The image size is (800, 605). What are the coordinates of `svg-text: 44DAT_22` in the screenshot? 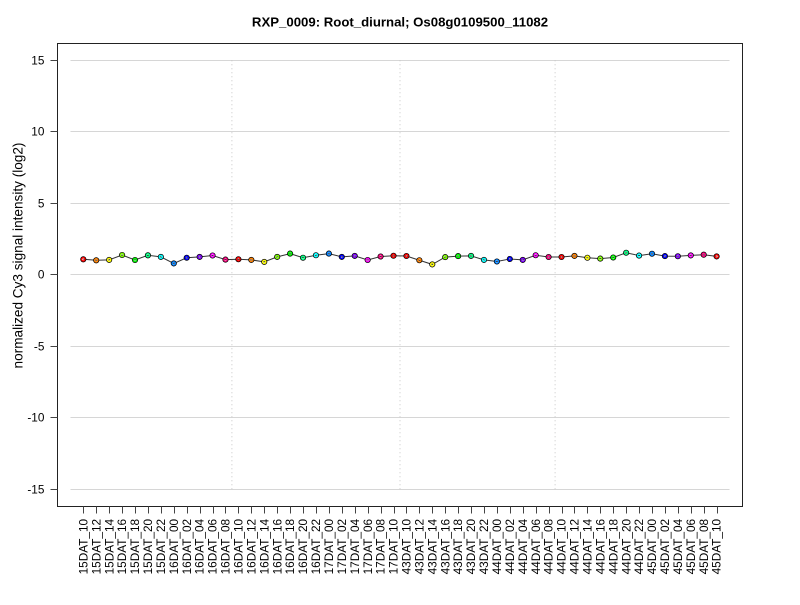 It's located at (639, 547).